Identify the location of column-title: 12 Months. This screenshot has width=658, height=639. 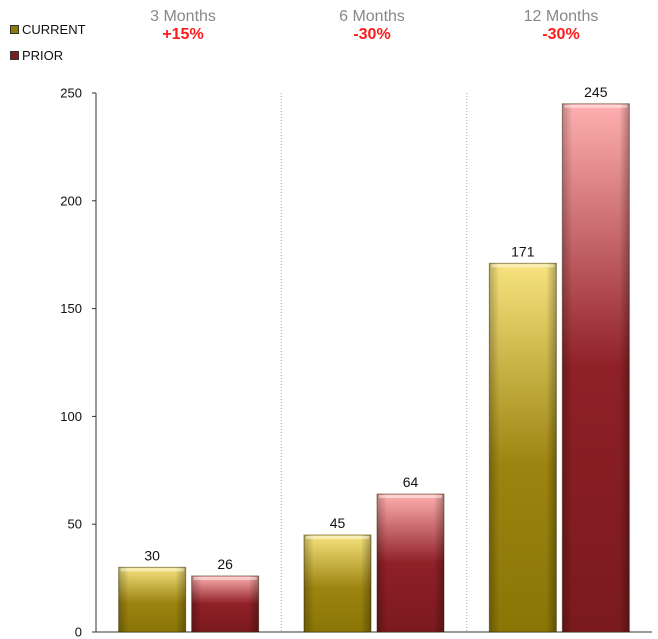
(561, 16).